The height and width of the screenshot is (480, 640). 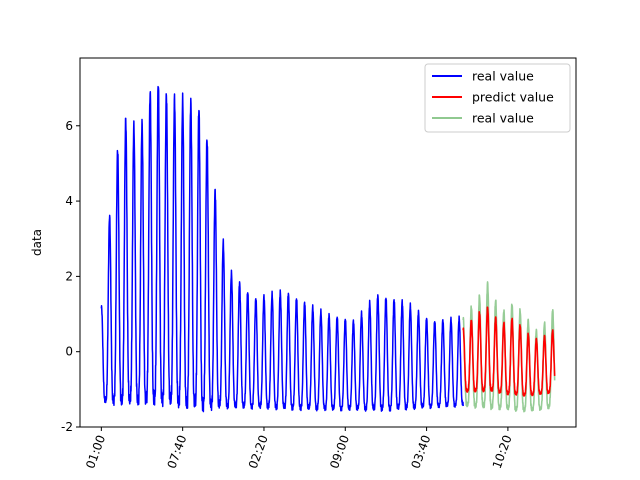 I want to click on x-tick-label-3: 09:00, so click(x=339, y=451).